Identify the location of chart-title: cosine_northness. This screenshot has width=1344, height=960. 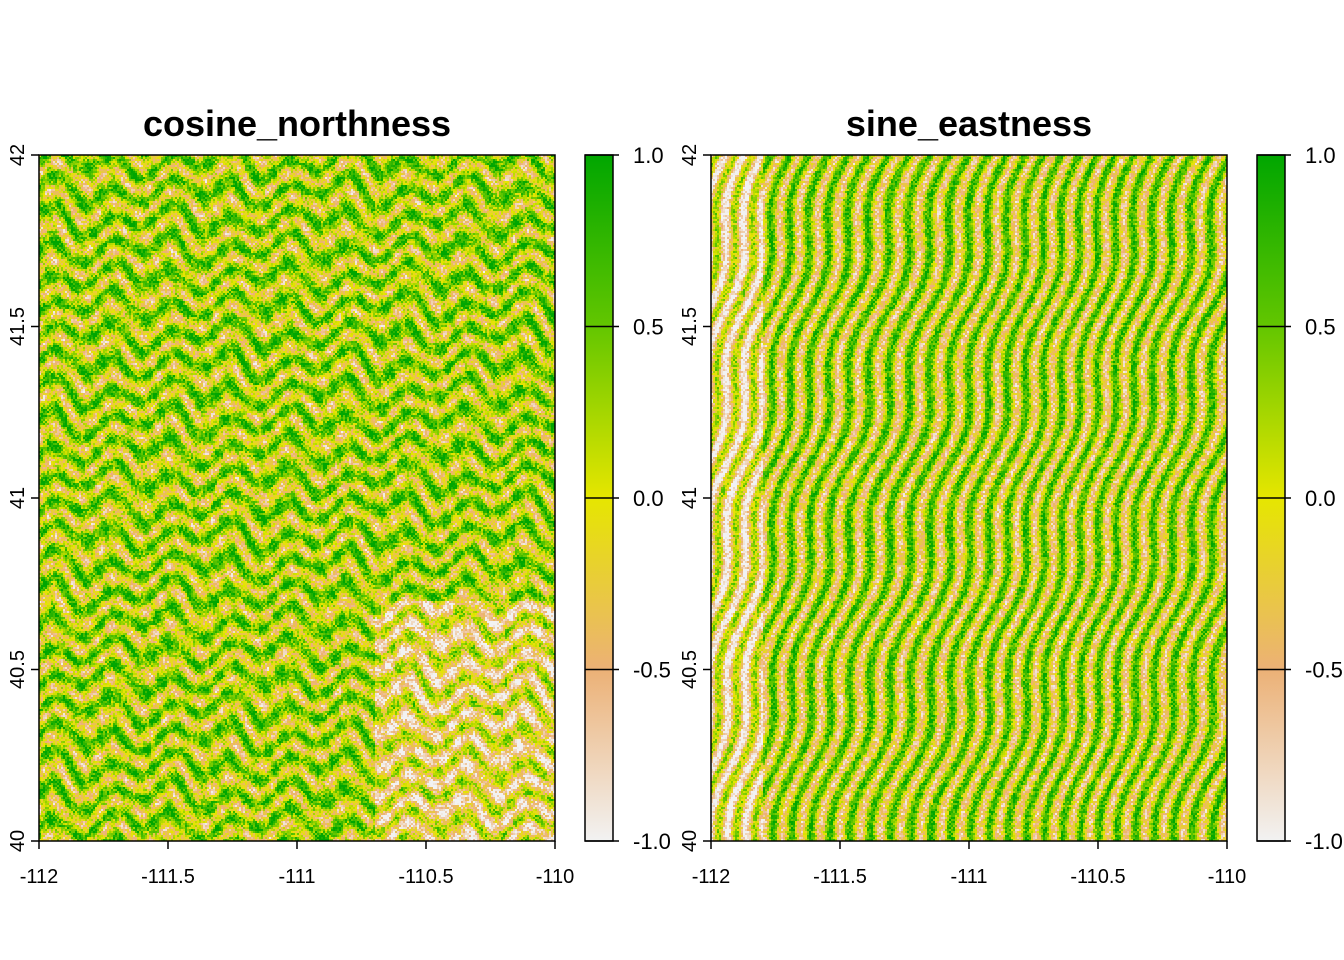
(297, 123).